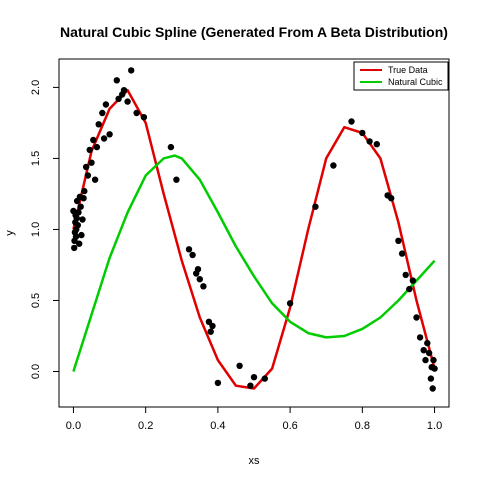 The height and width of the screenshot is (480, 480). What do you see at coordinates (10, 233) in the screenshot?
I see `y-axis-label: y` at bounding box center [10, 233].